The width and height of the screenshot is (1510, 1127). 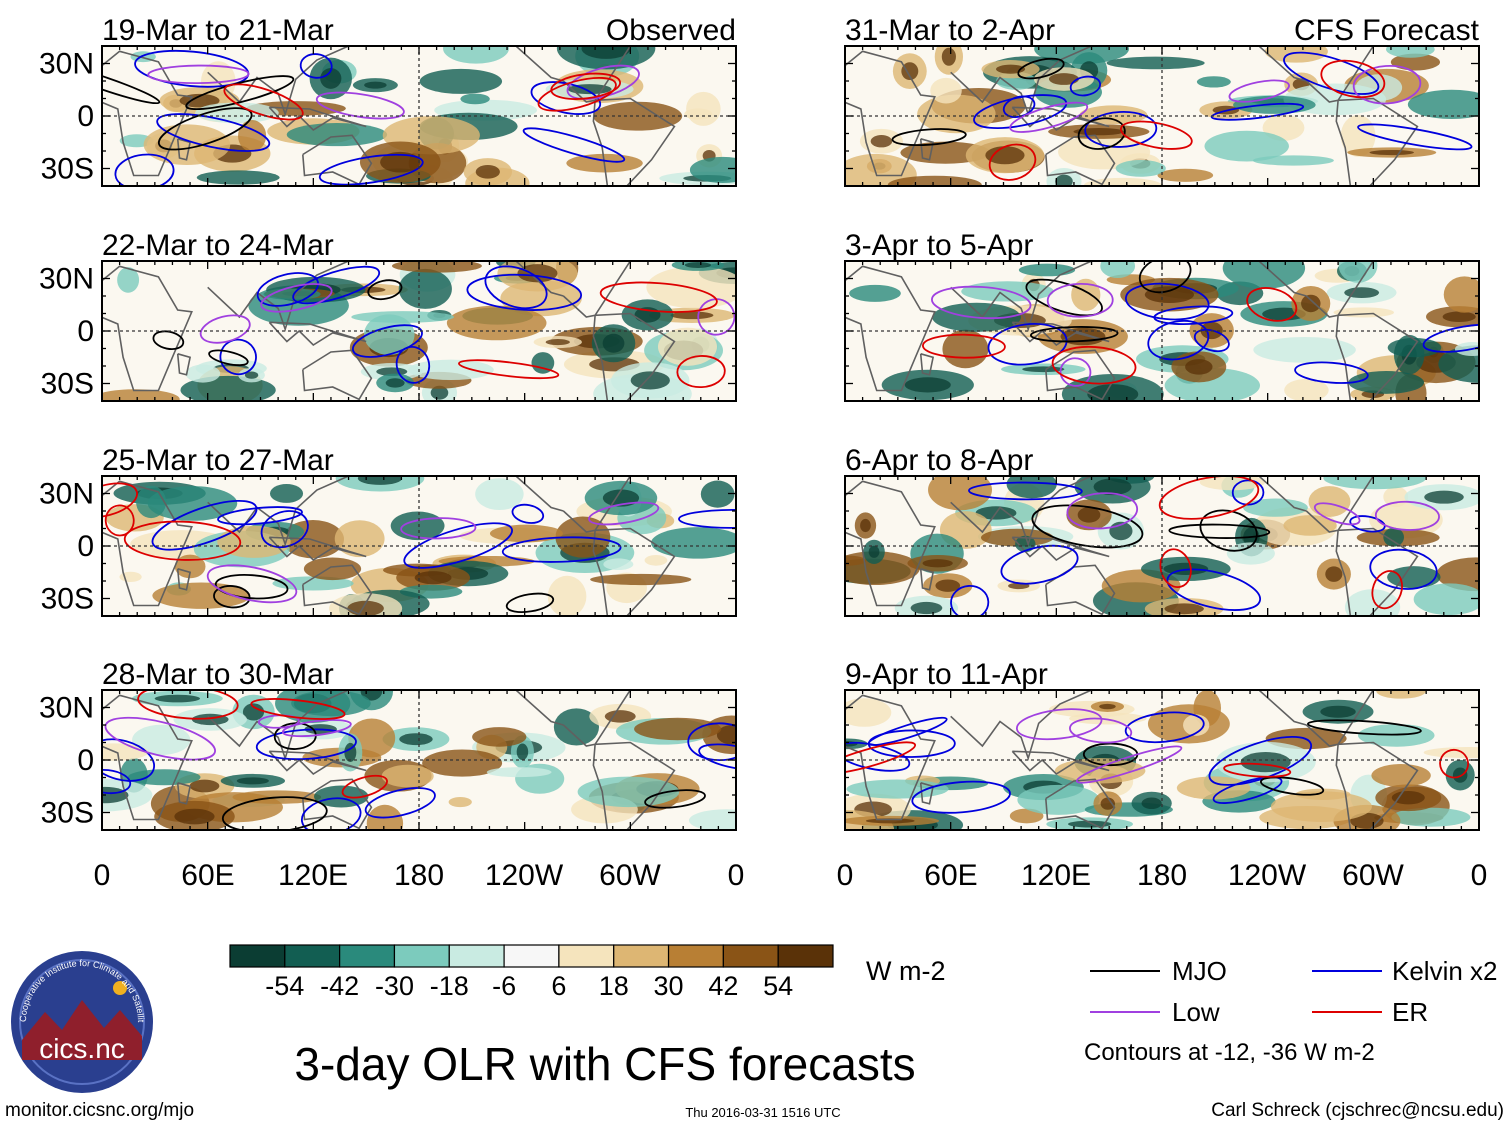 What do you see at coordinates (218, 674) in the screenshot?
I see `panel-period-title: 28-Mar to 30-Mar` at bounding box center [218, 674].